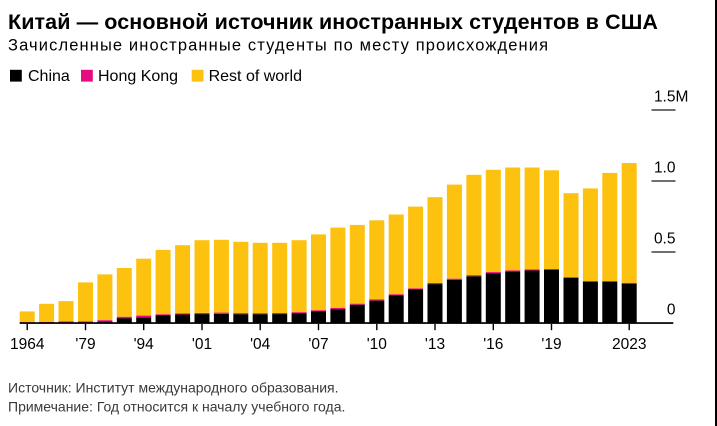 The height and width of the screenshot is (426, 717). I want to click on svg-text: 0, so click(671, 309).